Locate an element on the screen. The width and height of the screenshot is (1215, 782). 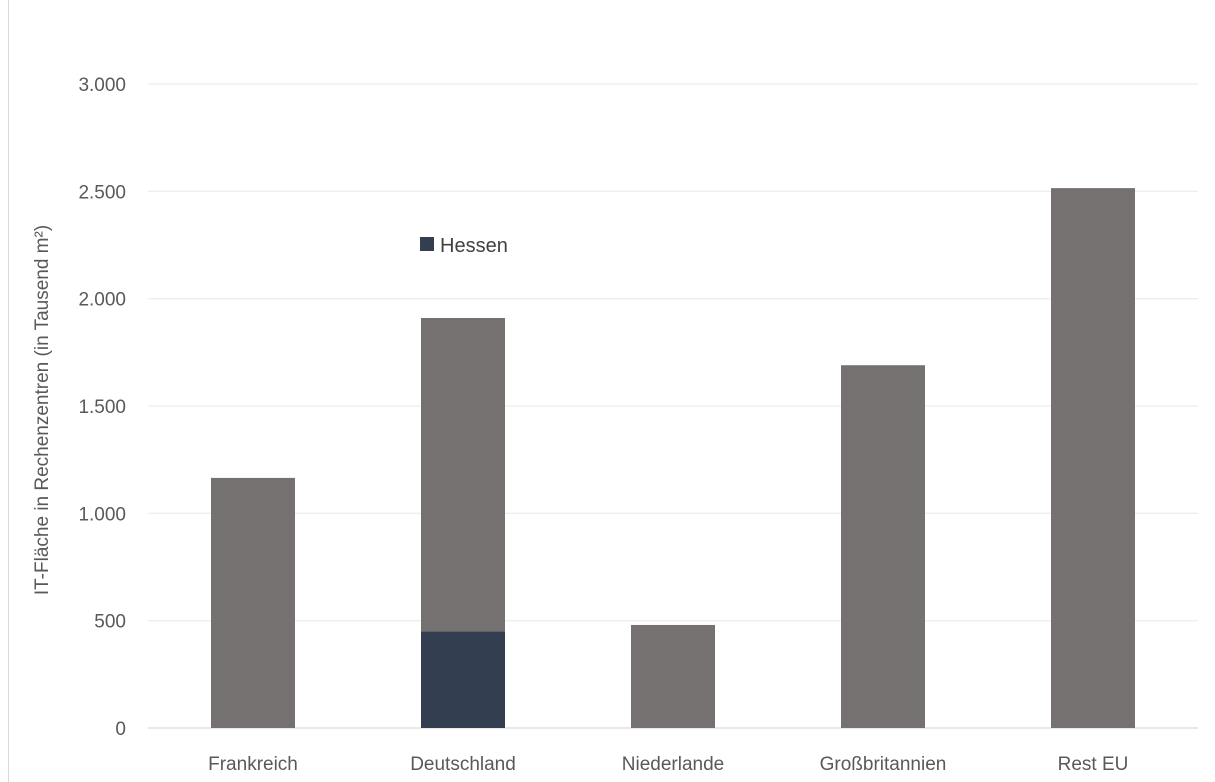
bar-frankreich is located at coordinates (253, 602).